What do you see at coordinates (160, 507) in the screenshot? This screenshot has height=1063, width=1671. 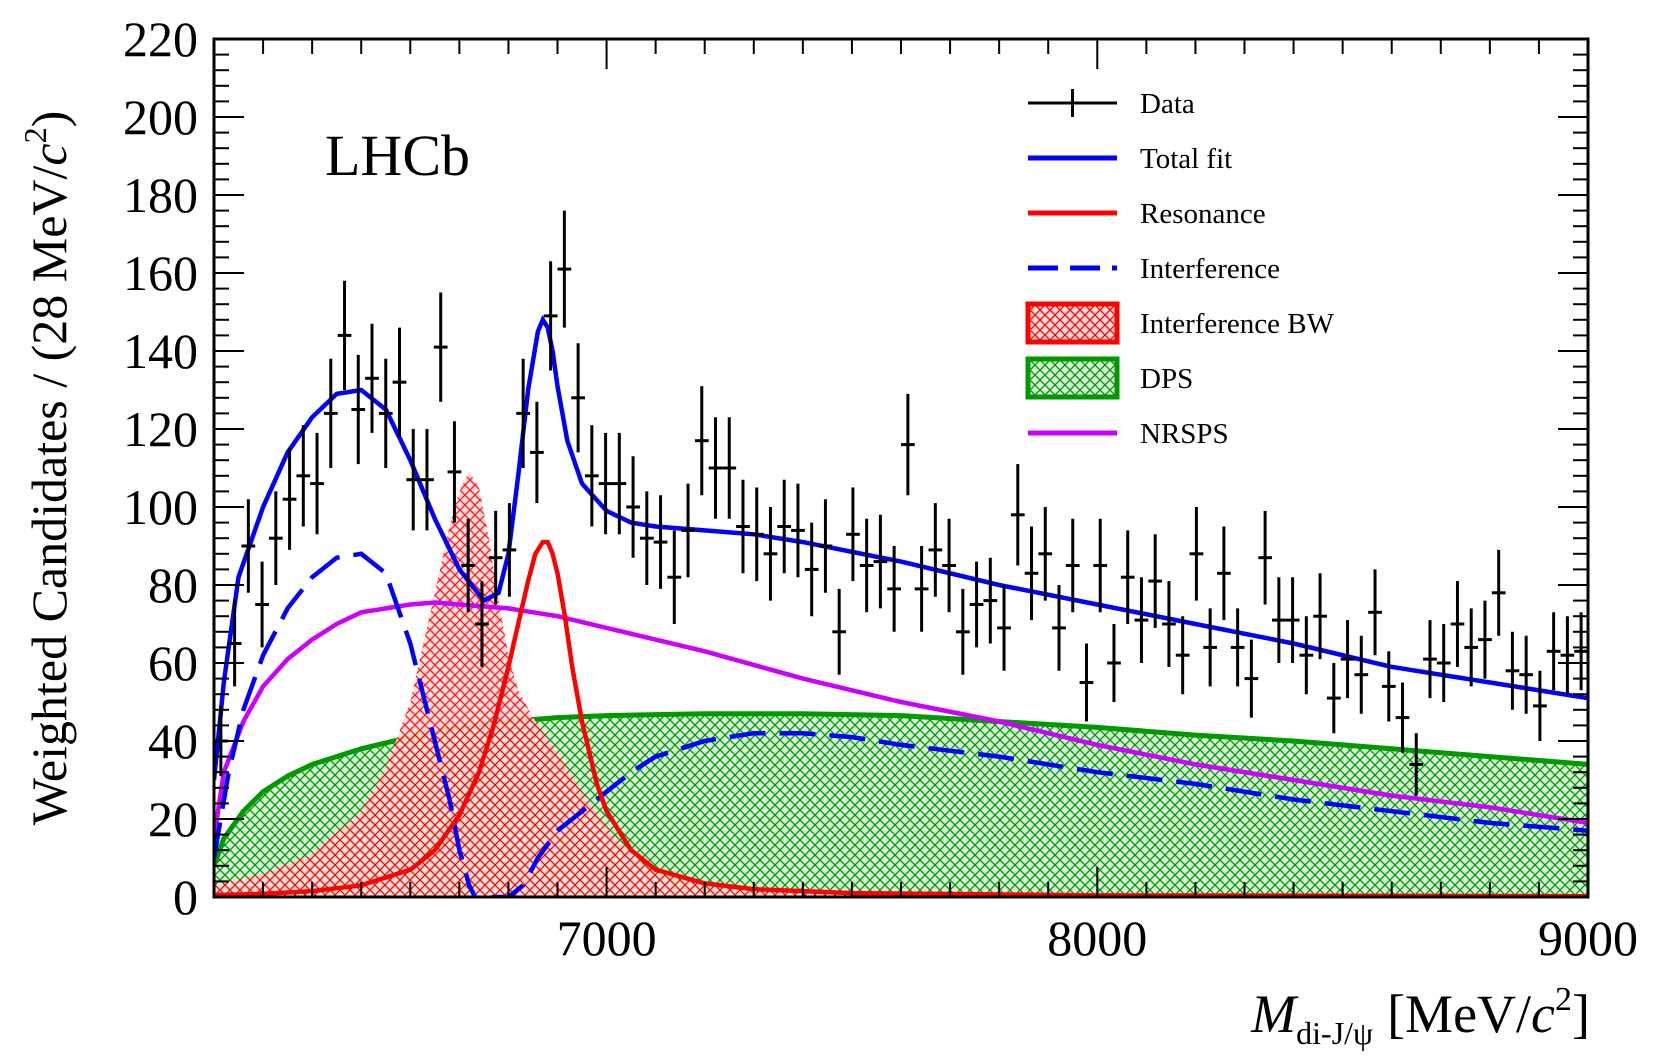 I see `y-tick-label: 100` at bounding box center [160, 507].